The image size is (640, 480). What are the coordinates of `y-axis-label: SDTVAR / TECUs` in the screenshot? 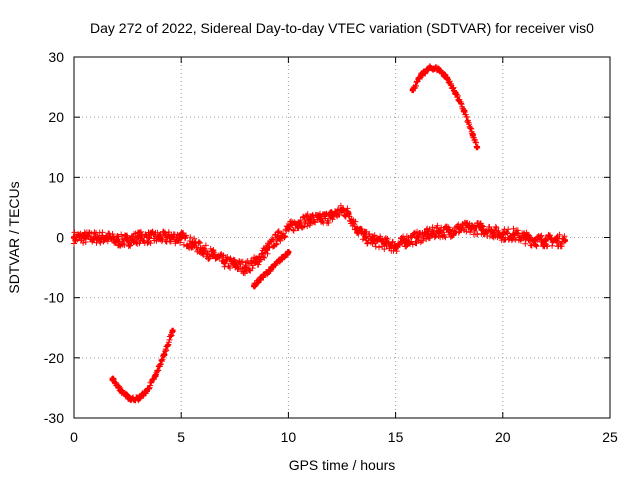 It's located at (14, 237).